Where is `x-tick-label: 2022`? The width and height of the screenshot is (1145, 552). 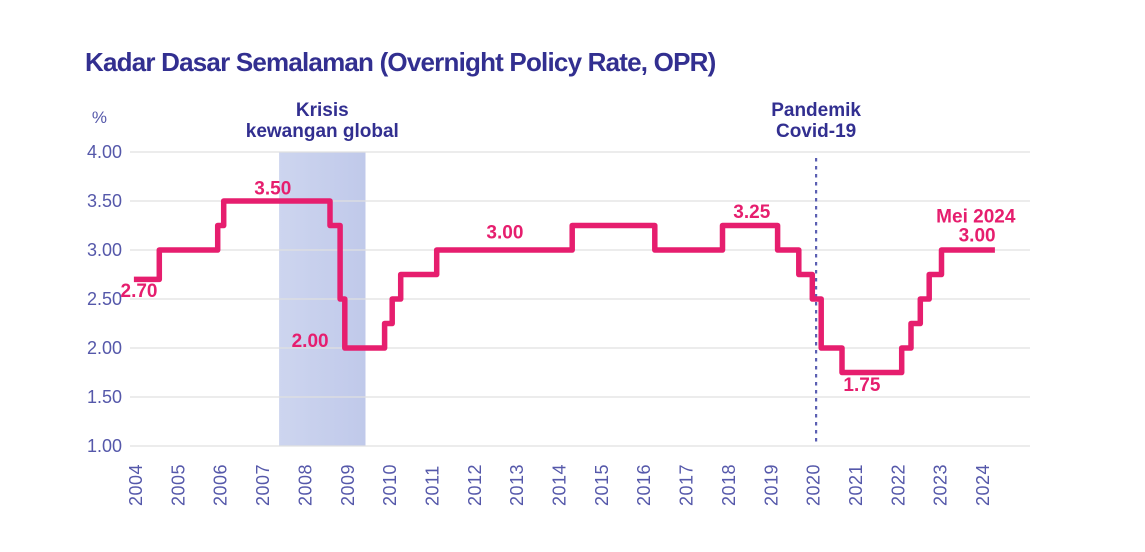
x-tick-label: 2022 is located at coordinates (898, 485).